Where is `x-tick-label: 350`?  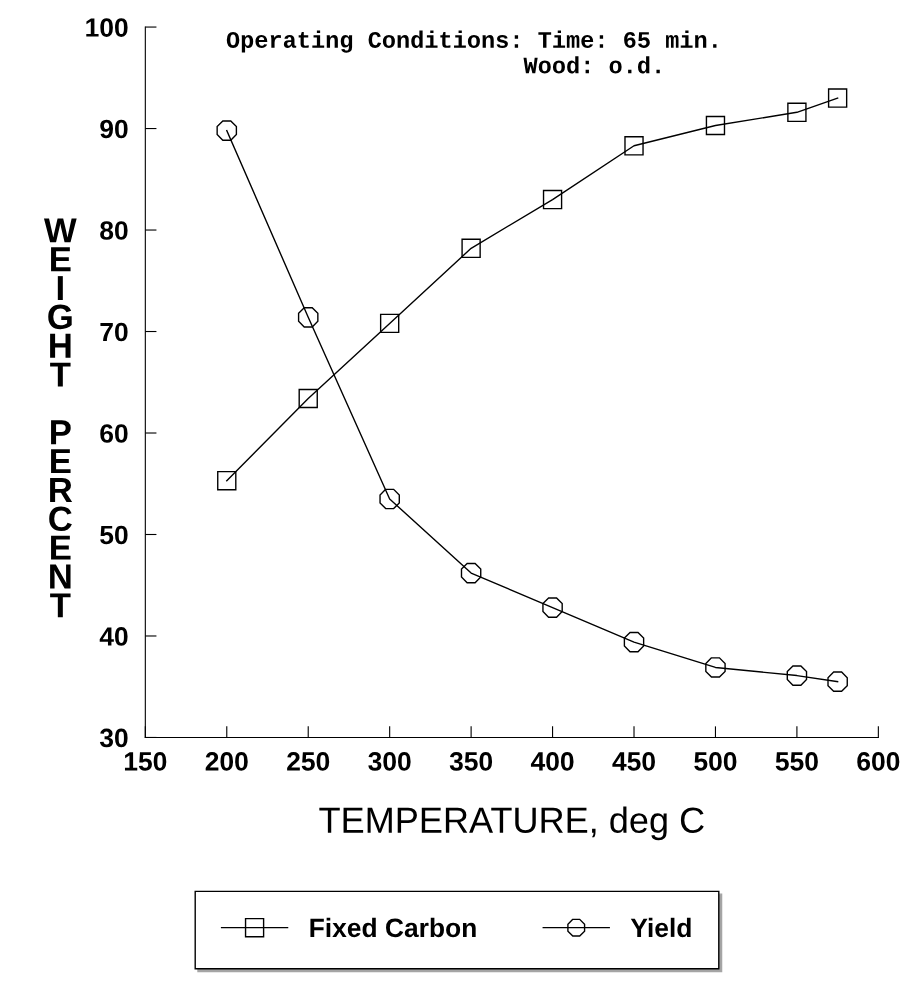
x-tick-label: 350 is located at coordinates (471, 761).